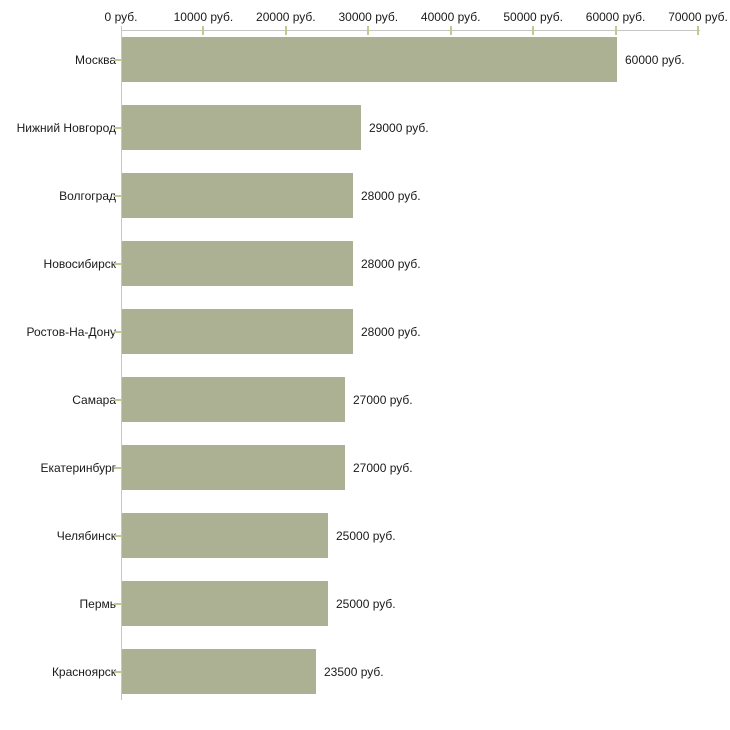 This screenshot has height=730, width=730. What do you see at coordinates (94, 399) in the screenshot?
I see `category-label: Самара` at bounding box center [94, 399].